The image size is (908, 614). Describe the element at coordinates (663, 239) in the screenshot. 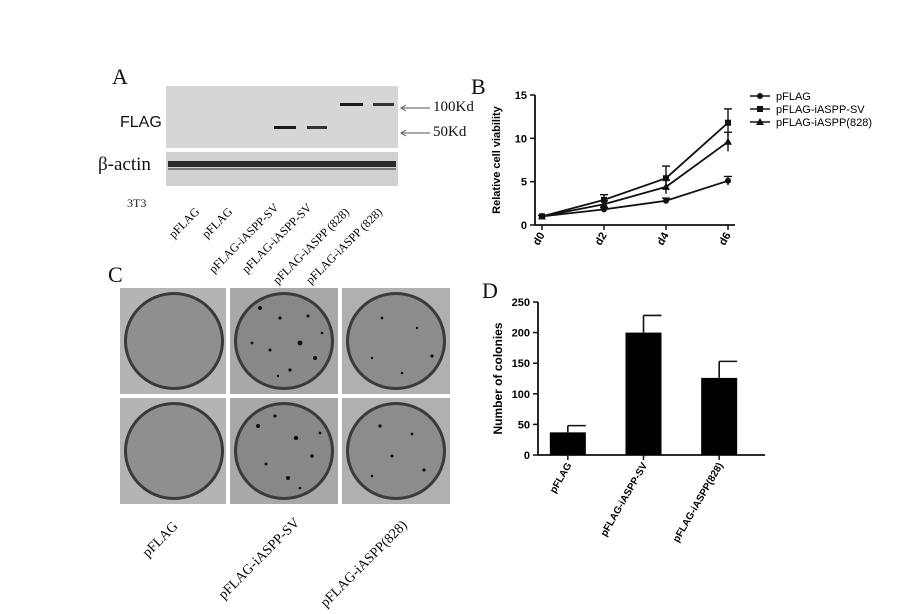

I see `x-tick-label: d4` at that location.